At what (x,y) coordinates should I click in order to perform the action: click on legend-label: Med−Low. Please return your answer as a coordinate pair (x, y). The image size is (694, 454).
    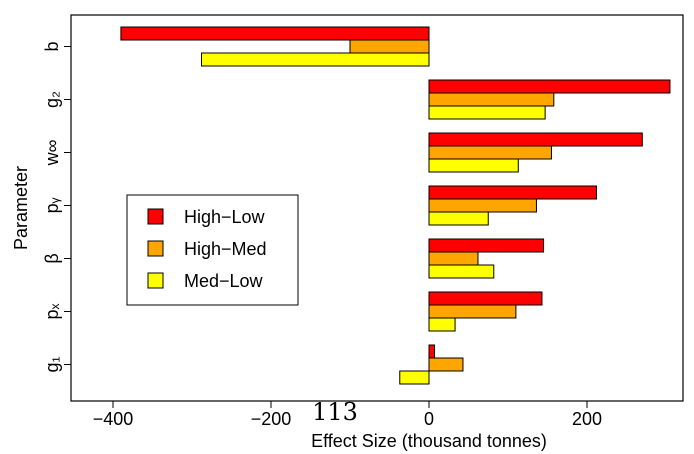
    Looking at the image, I should click on (224, 281).